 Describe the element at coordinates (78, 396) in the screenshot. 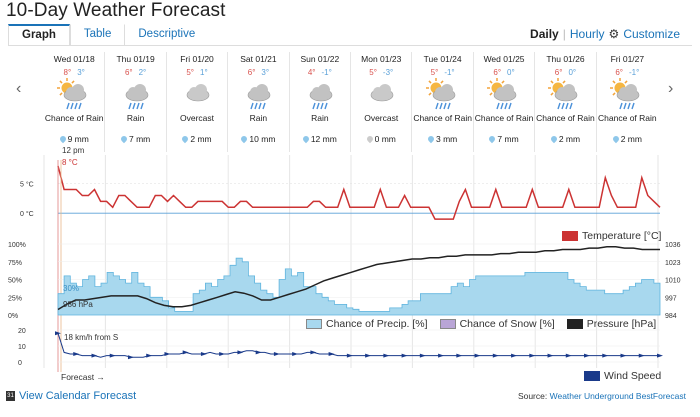

I see `view-calendar-label: View Calendar Forecast` at that location.